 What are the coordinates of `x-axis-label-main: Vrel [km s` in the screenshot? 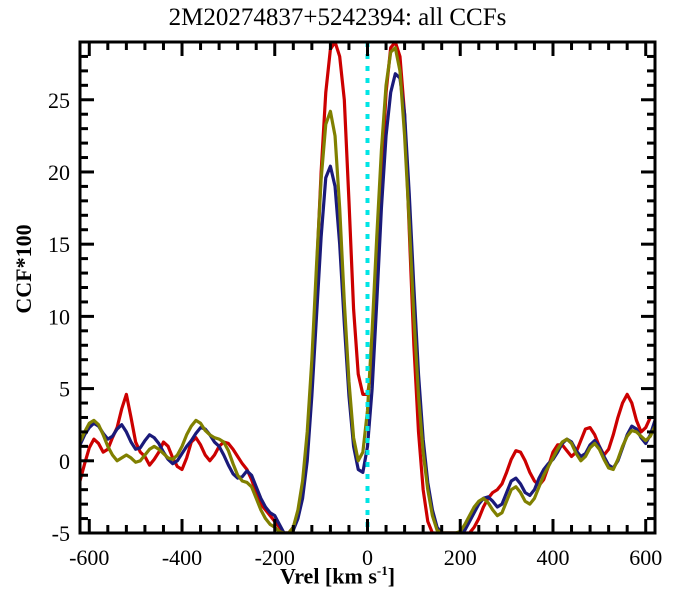 It's located at (328, 576).